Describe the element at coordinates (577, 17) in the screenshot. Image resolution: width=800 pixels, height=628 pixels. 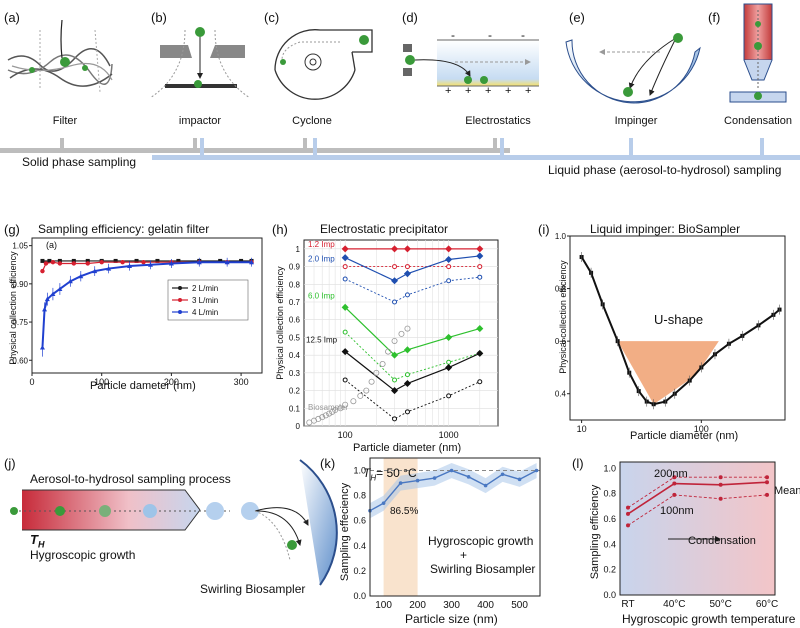
I see `panel-e-letter: (e)` at that location.